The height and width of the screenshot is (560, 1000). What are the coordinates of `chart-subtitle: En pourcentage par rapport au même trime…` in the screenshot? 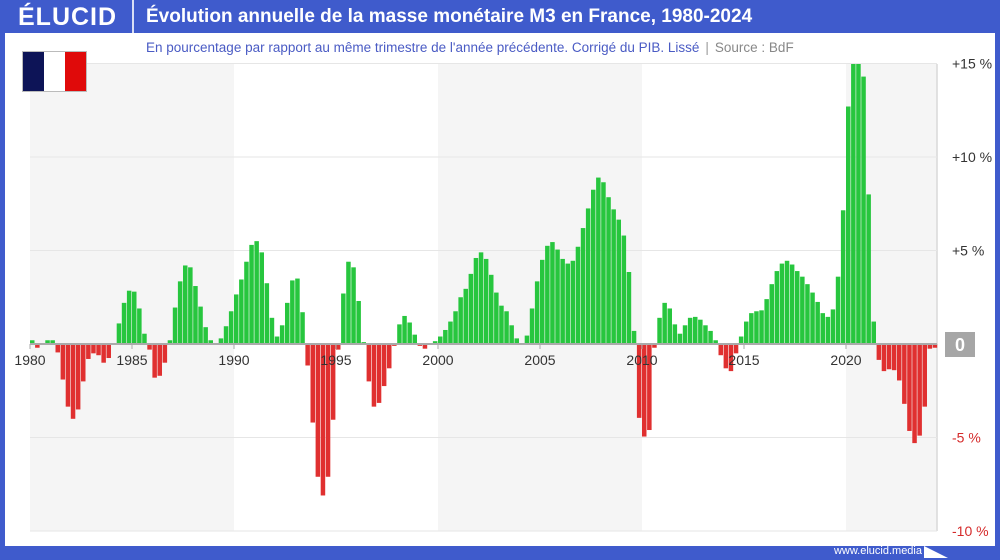 It's located at (470, 47).